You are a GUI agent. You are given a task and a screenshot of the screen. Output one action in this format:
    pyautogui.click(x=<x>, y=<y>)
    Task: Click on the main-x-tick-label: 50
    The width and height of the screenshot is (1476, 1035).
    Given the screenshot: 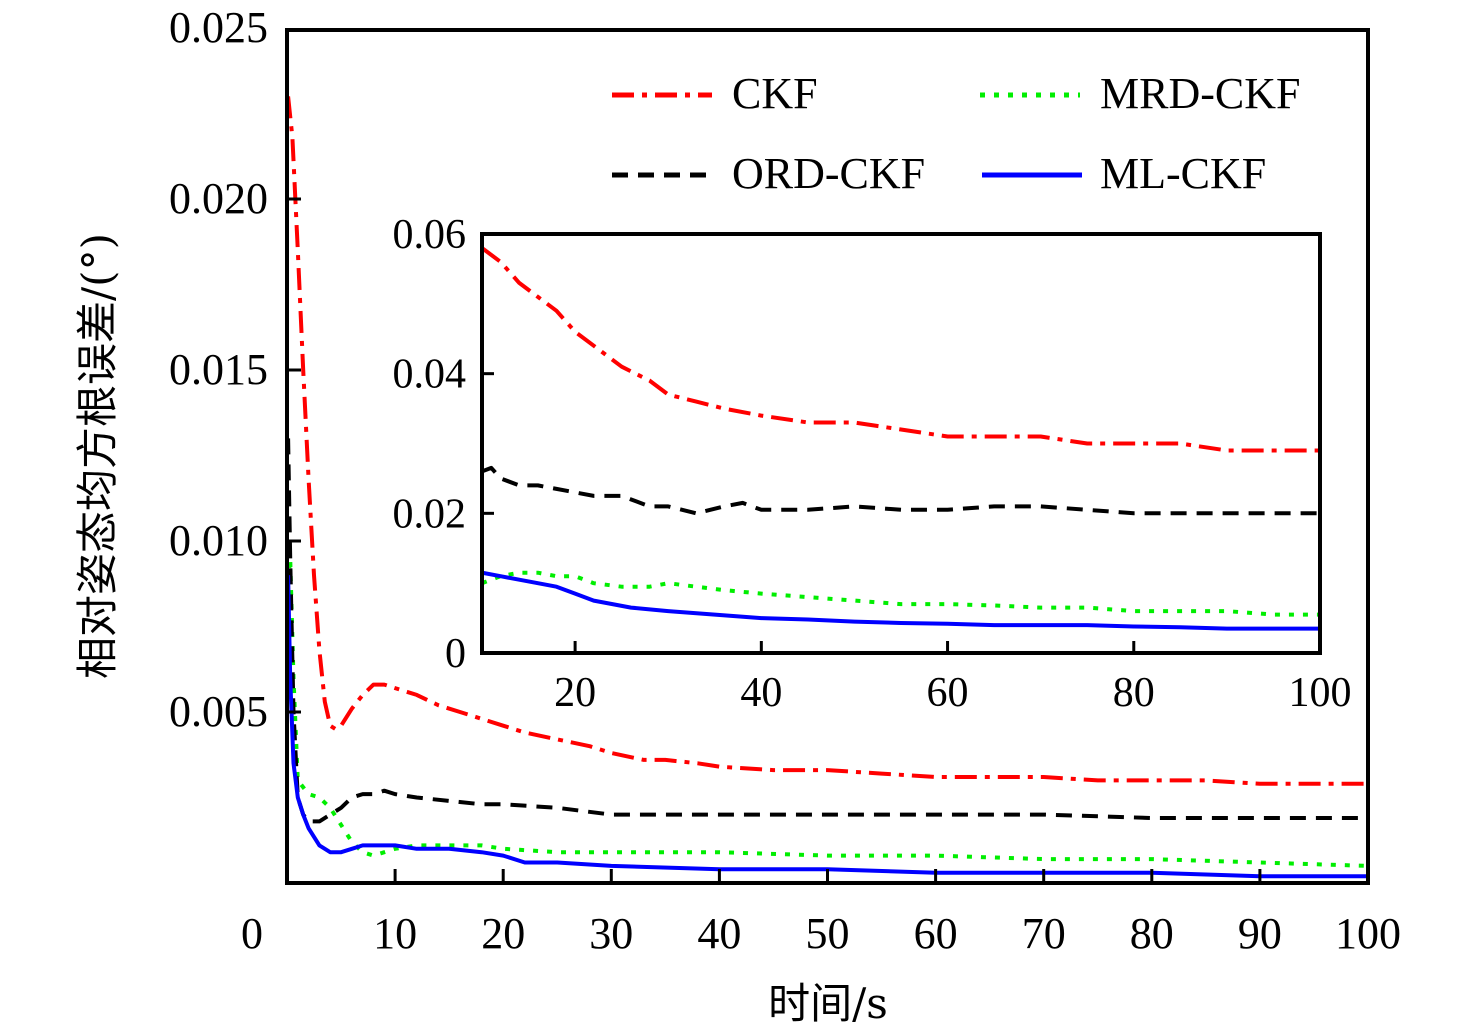 What is the action you would take?
    pyautogui.click(x=828, y=933)
    